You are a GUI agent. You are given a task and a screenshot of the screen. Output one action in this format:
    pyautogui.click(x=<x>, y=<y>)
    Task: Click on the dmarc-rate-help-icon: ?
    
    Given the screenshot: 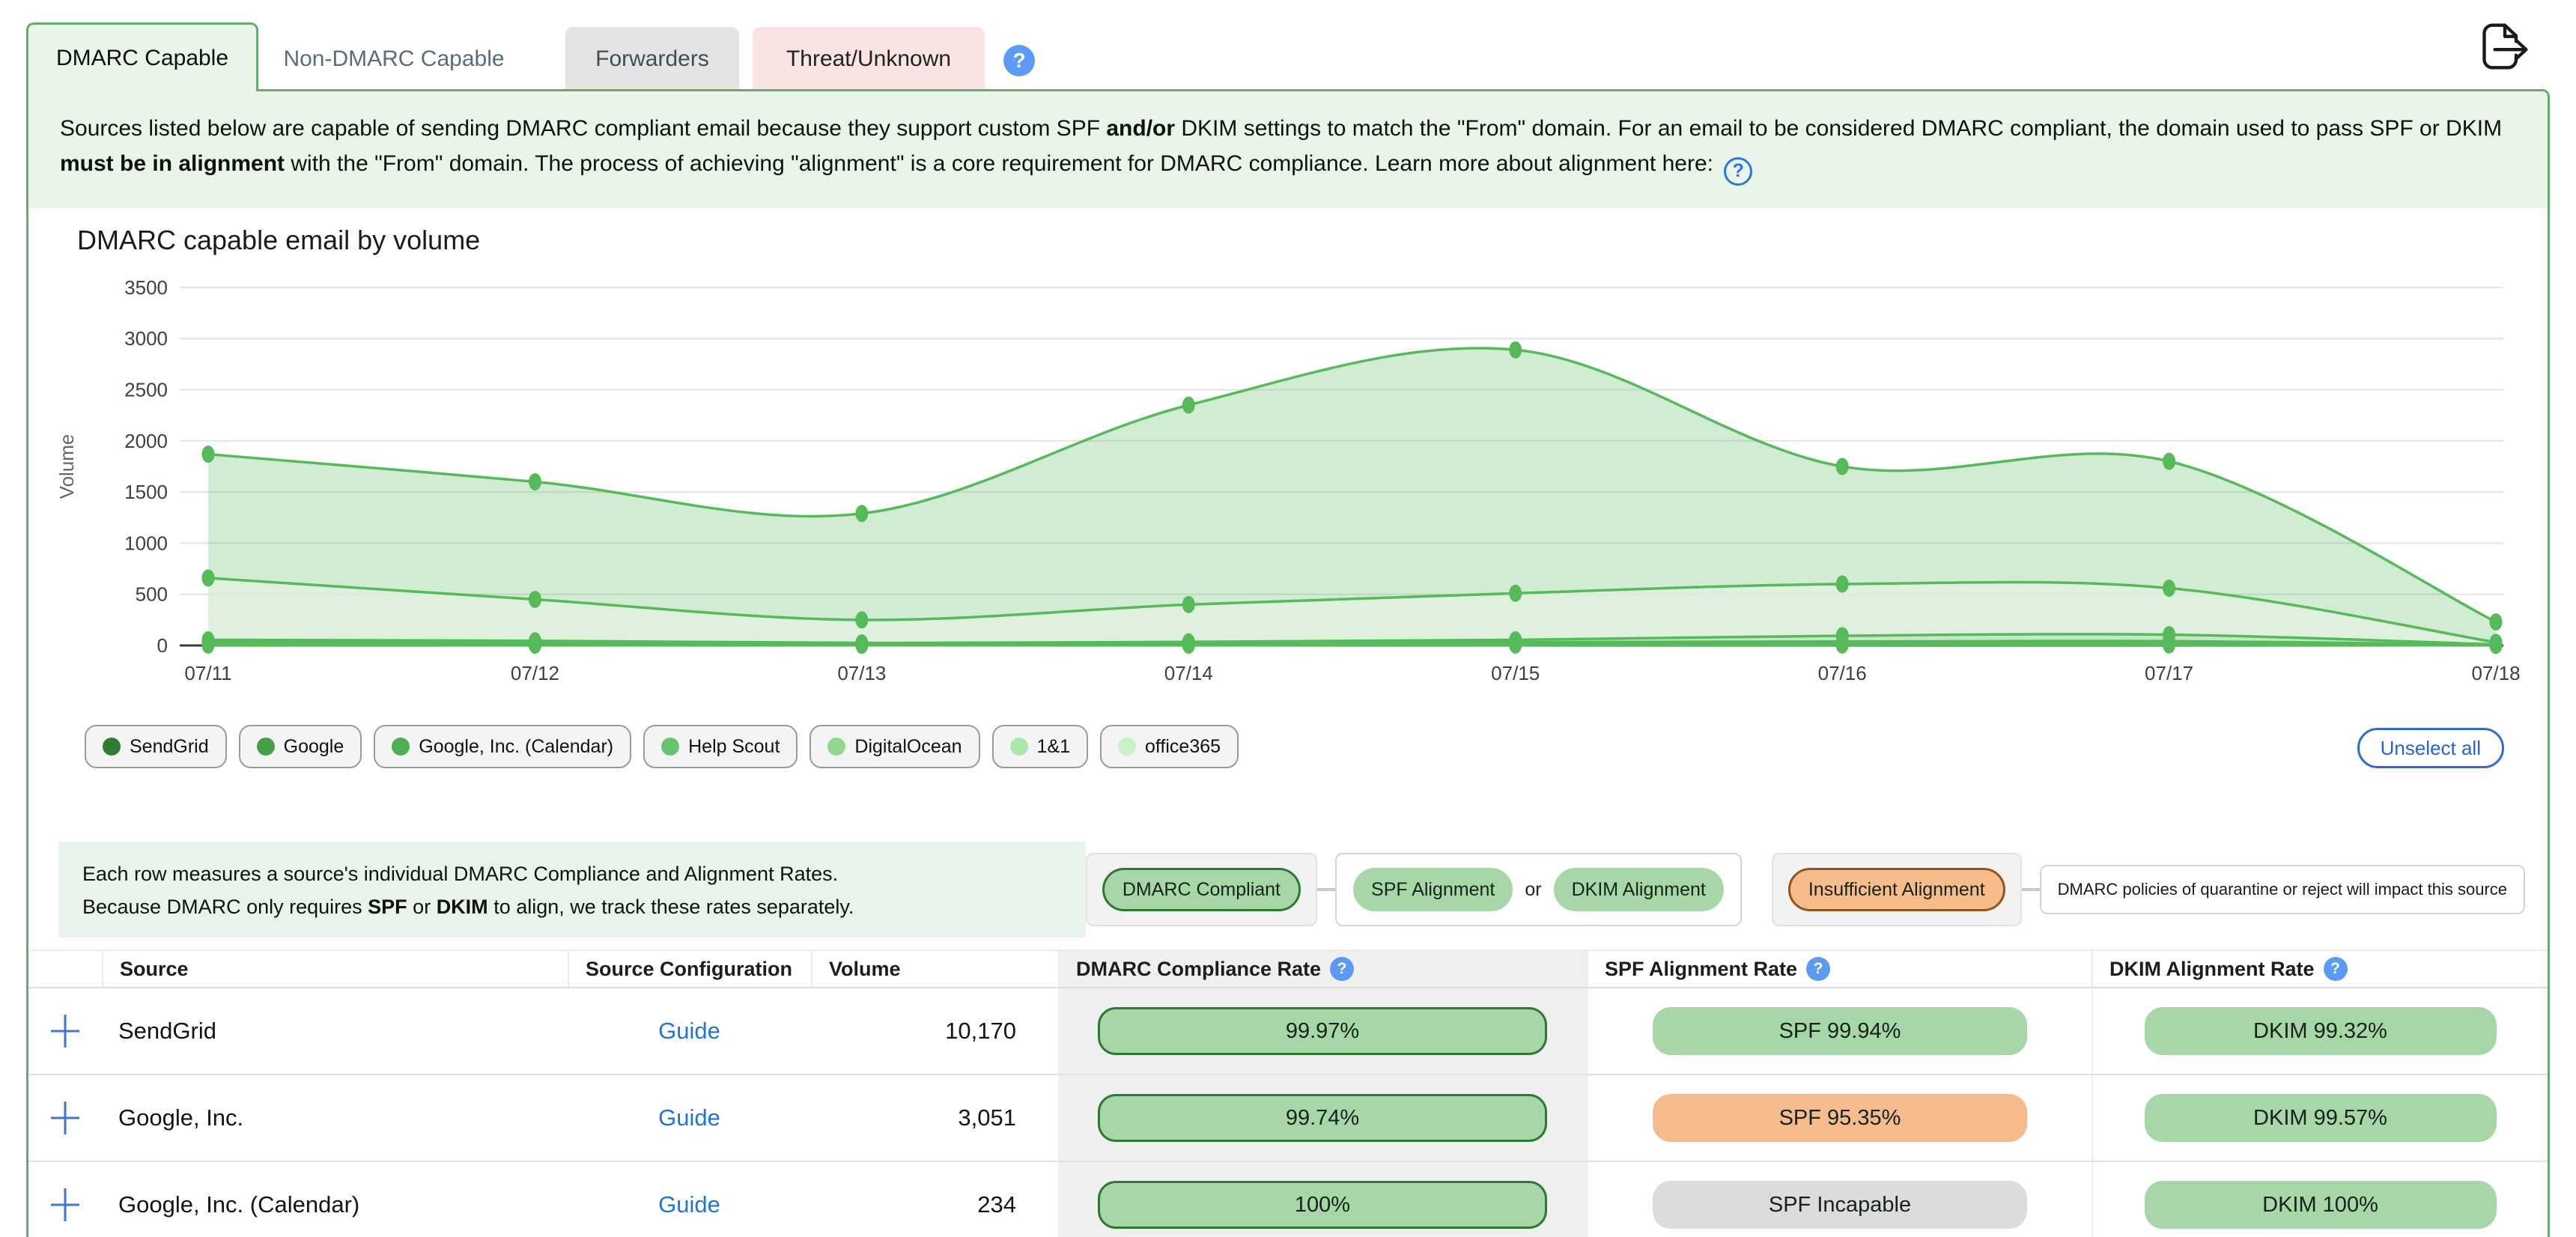 What is the action you would take?
    pyautogui.click(x=1342, y=969)
    